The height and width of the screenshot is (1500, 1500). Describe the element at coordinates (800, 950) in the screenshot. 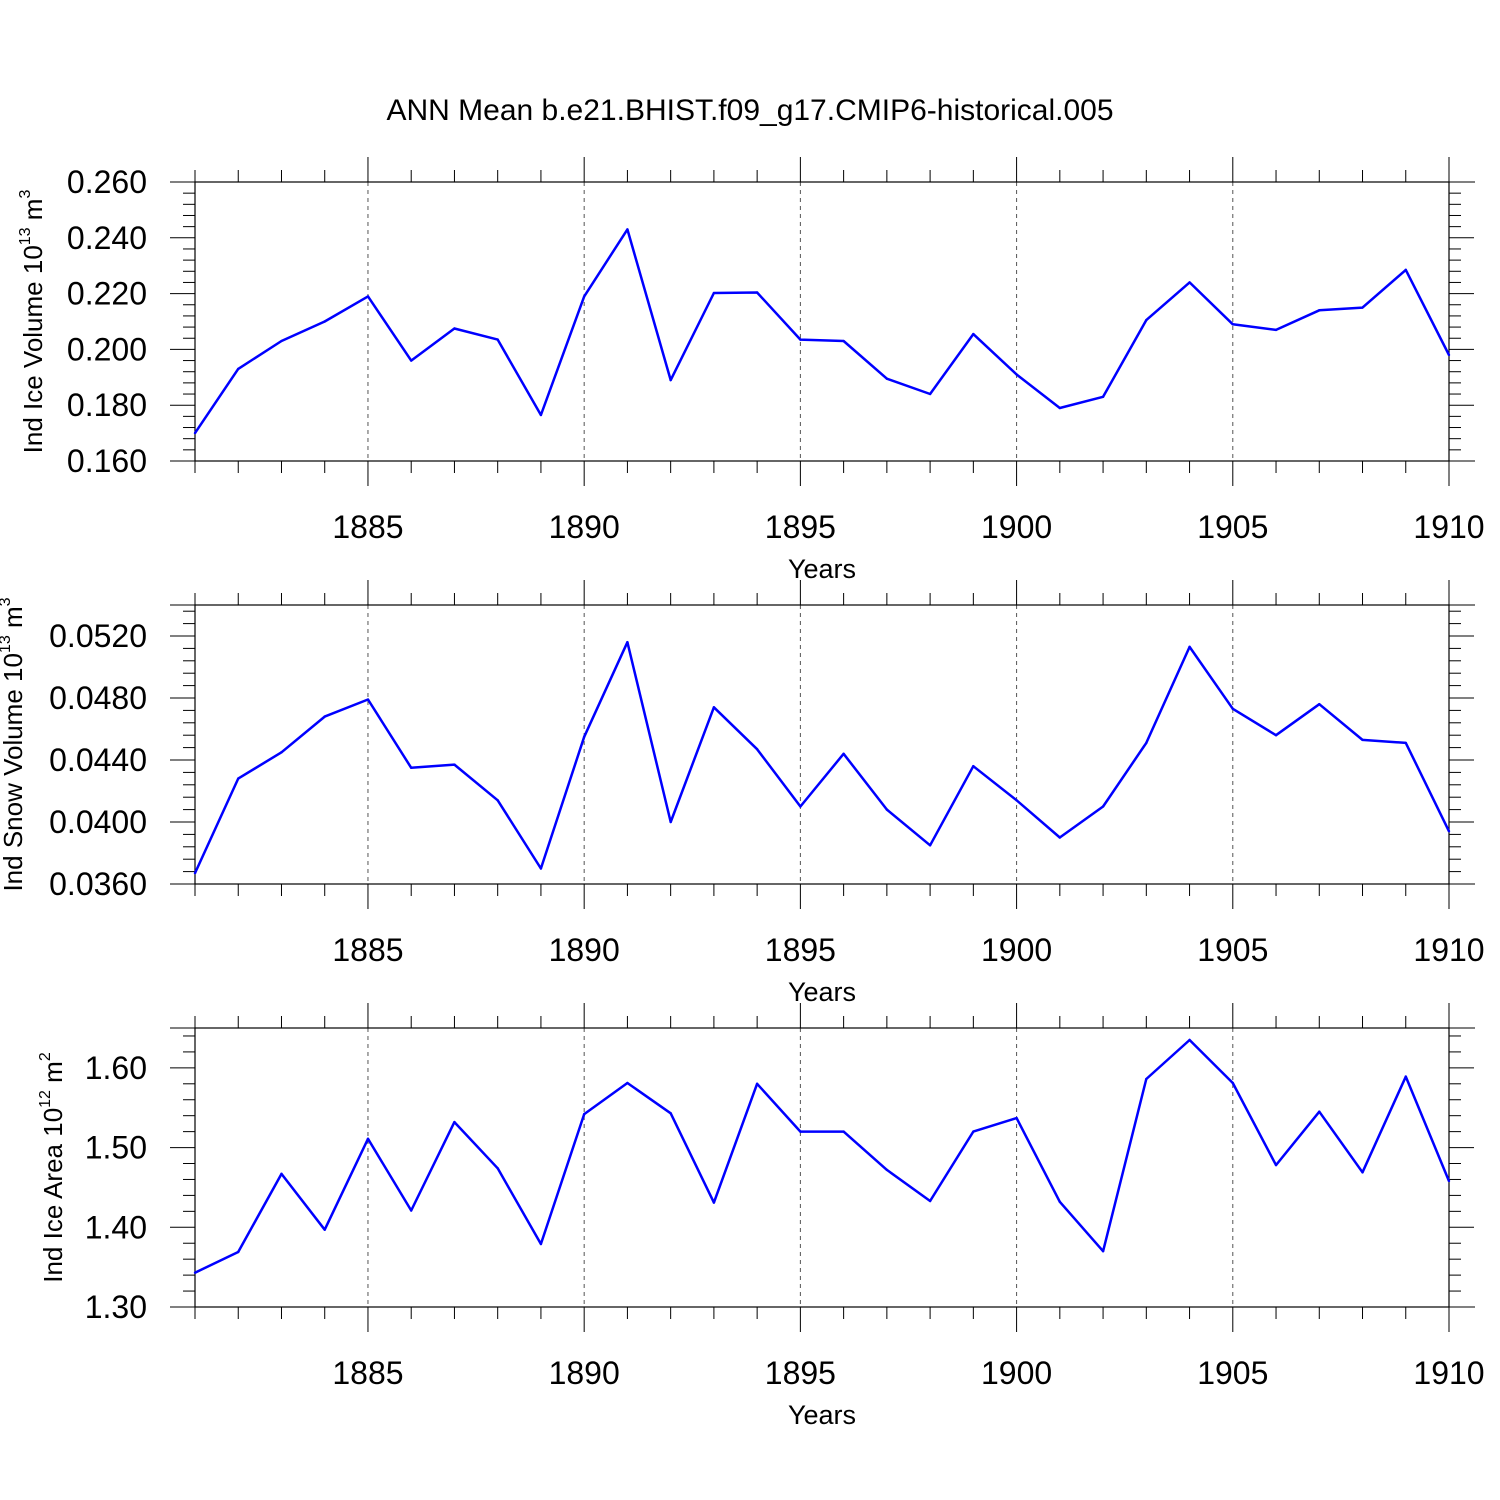

I see `x-tick-label: 1895` at that location.